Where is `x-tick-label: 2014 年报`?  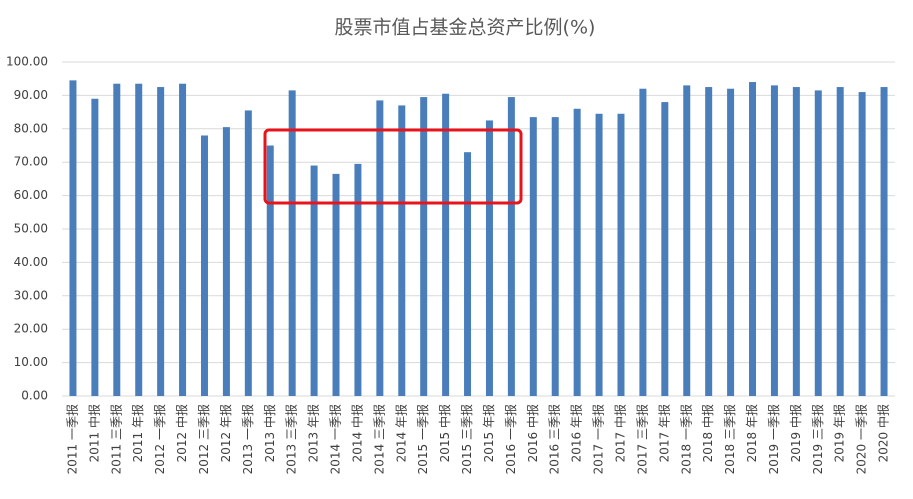 x-tick-label: 2014 年报 is located at coordinates (400, 433).